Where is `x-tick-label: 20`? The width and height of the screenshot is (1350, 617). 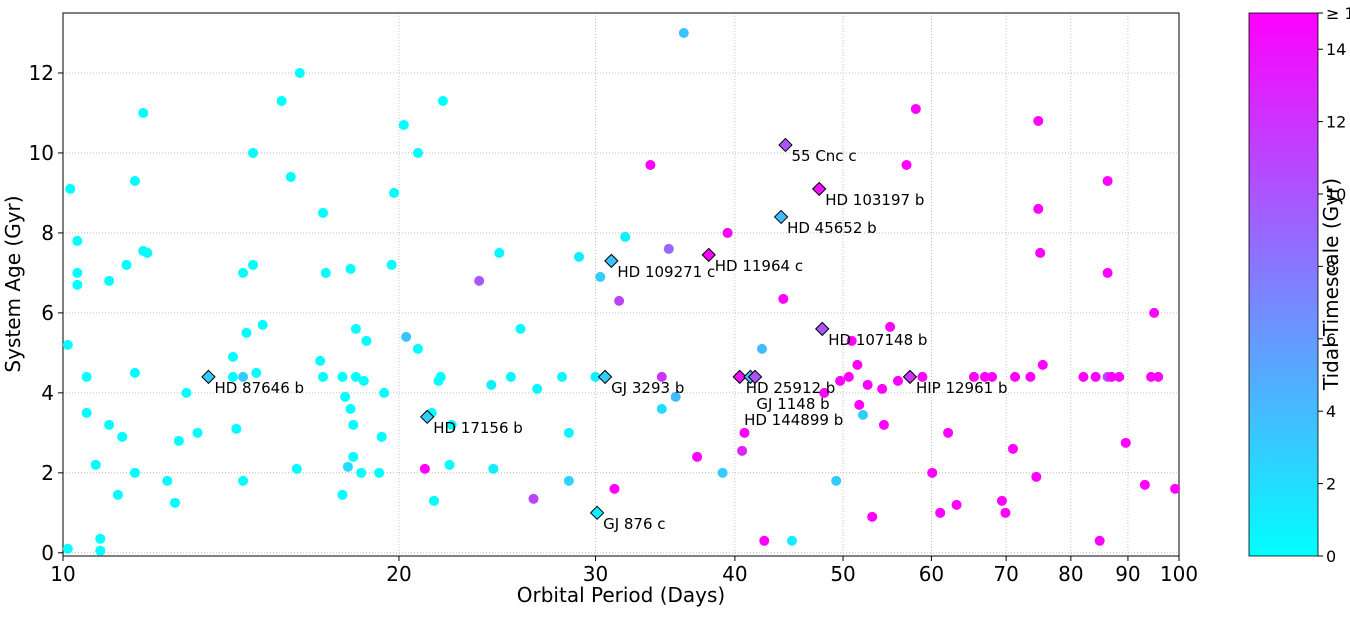
x-tick-label: 20 is located at coordinates (398, 574).